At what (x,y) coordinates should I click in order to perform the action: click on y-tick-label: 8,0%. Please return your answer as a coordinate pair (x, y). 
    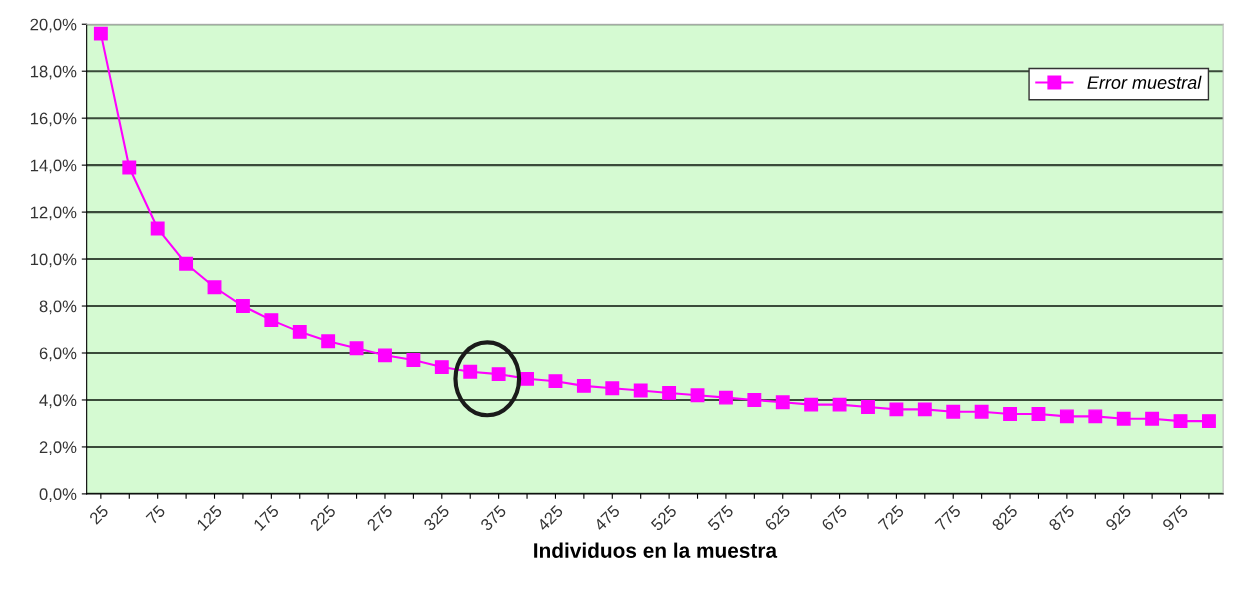
    Looking at the image, I should click on (58, 307).